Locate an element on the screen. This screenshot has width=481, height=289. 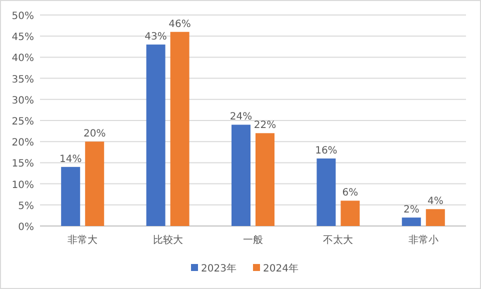
data-label: 20% is located at coordinates (94, 134).